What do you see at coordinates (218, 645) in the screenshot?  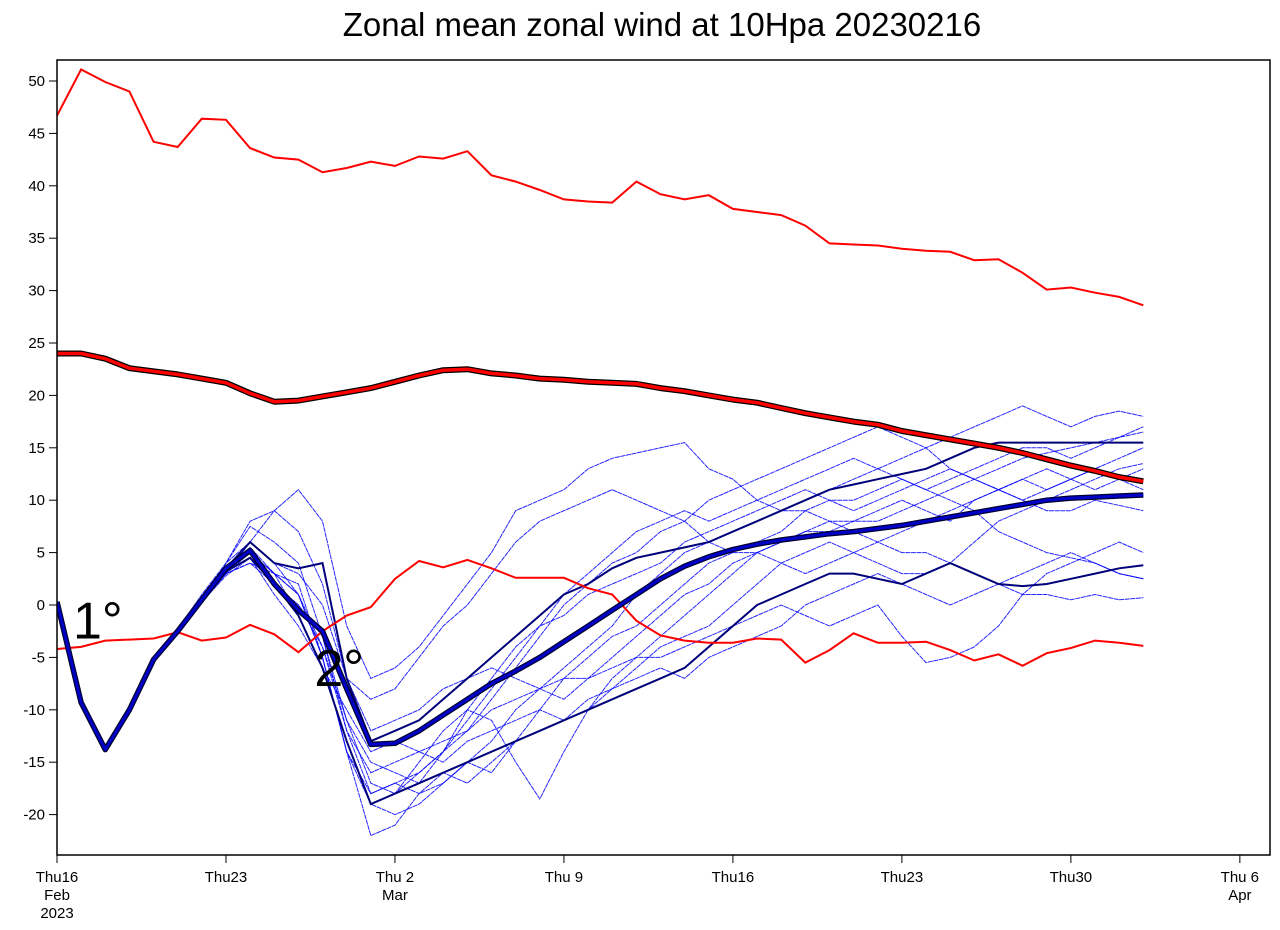 I see `annotations: 1° 2°` at bounding box center [218, 645].